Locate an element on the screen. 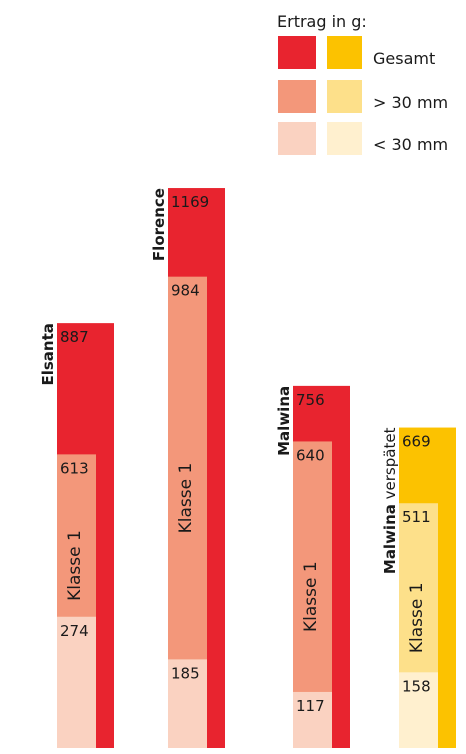  value-label-gesamt: 1169 is located at coordinates (190, 202).